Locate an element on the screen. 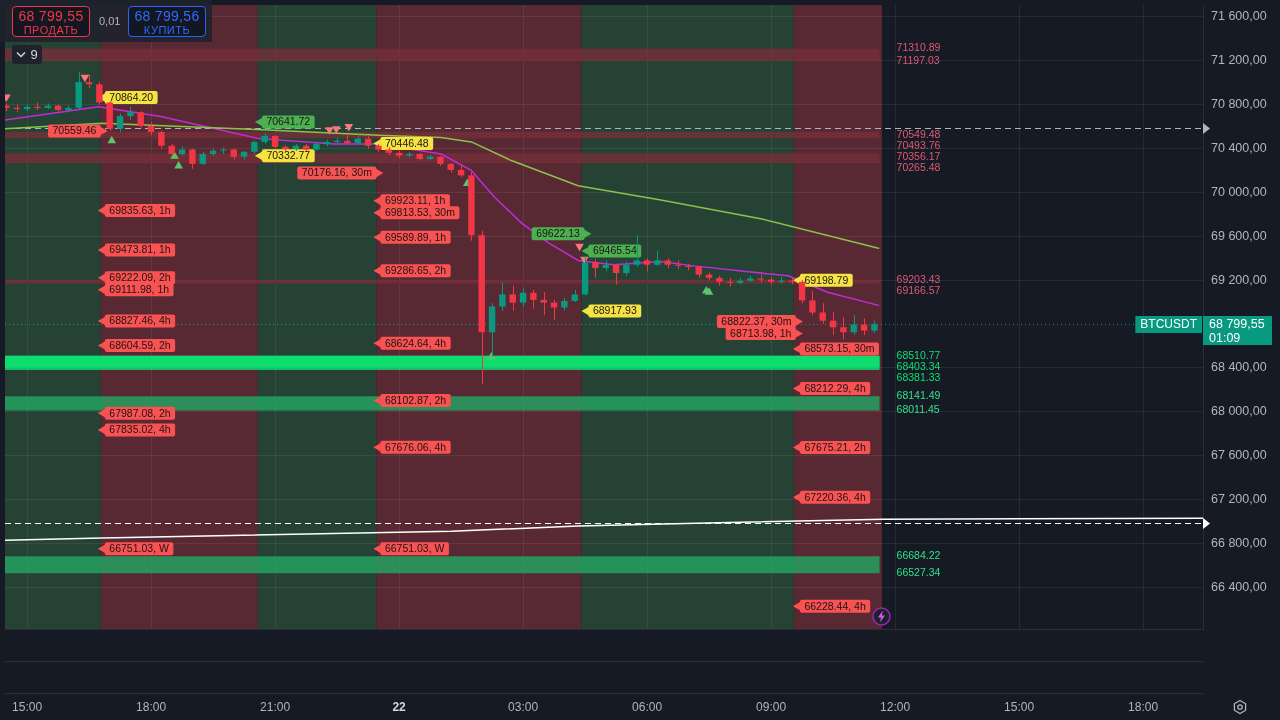 The image size is (1280, 720). sell-button: 68 799,55 ПРОДАТЬ is located at coordinates (51, 21).